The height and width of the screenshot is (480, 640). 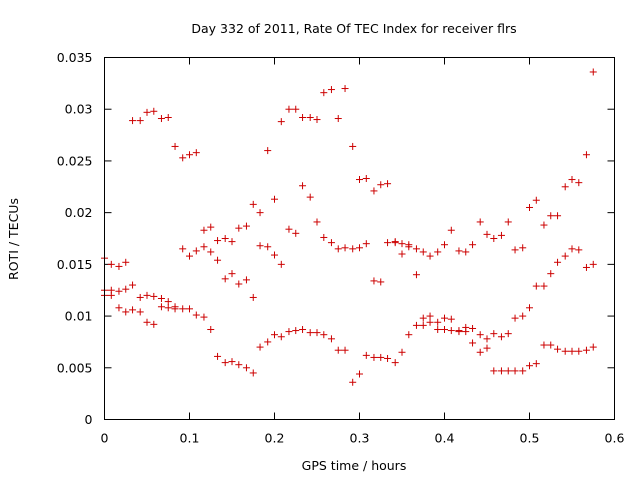 What do you see at coordinates (75, 367) in the screenshot?
I see `y-tick-label: 0.005` at bounding box center [75, 367].